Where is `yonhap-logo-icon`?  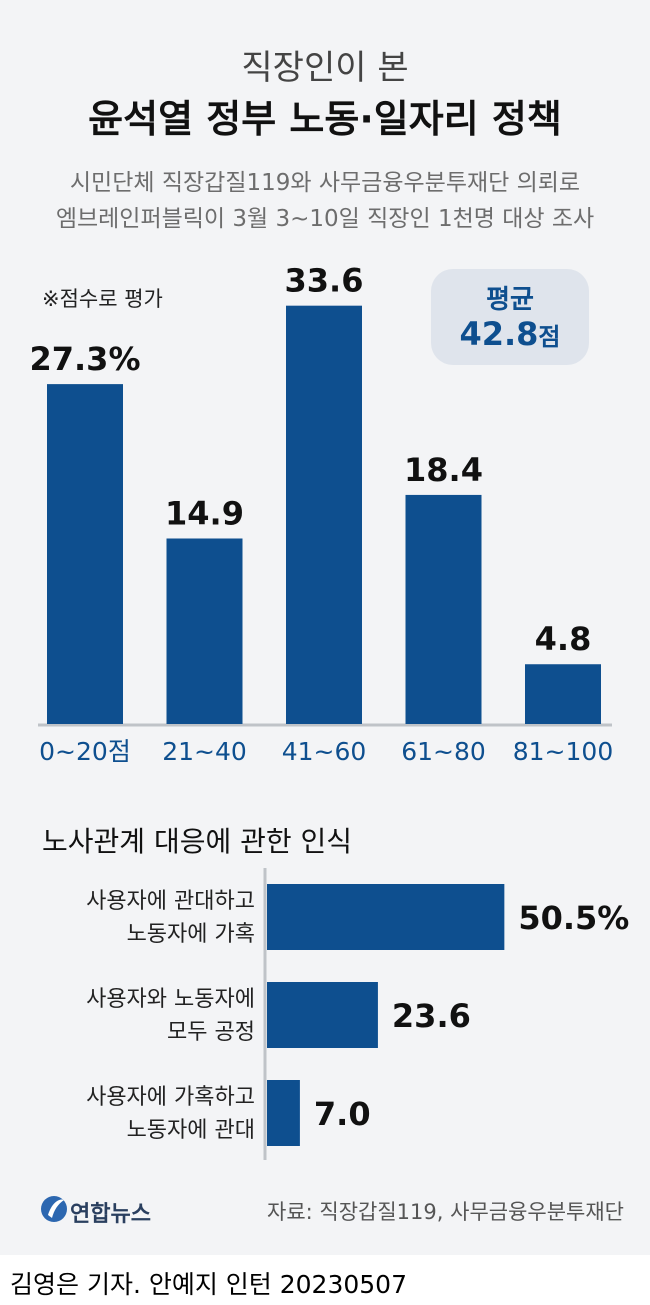 yonhap-logo-icon is located at coordinates (54, 1209).